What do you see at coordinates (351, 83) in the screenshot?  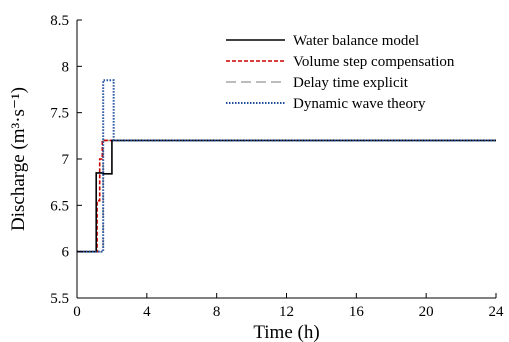 I see `legend-label: Delay time explicit` at bounding box center [351, 83].